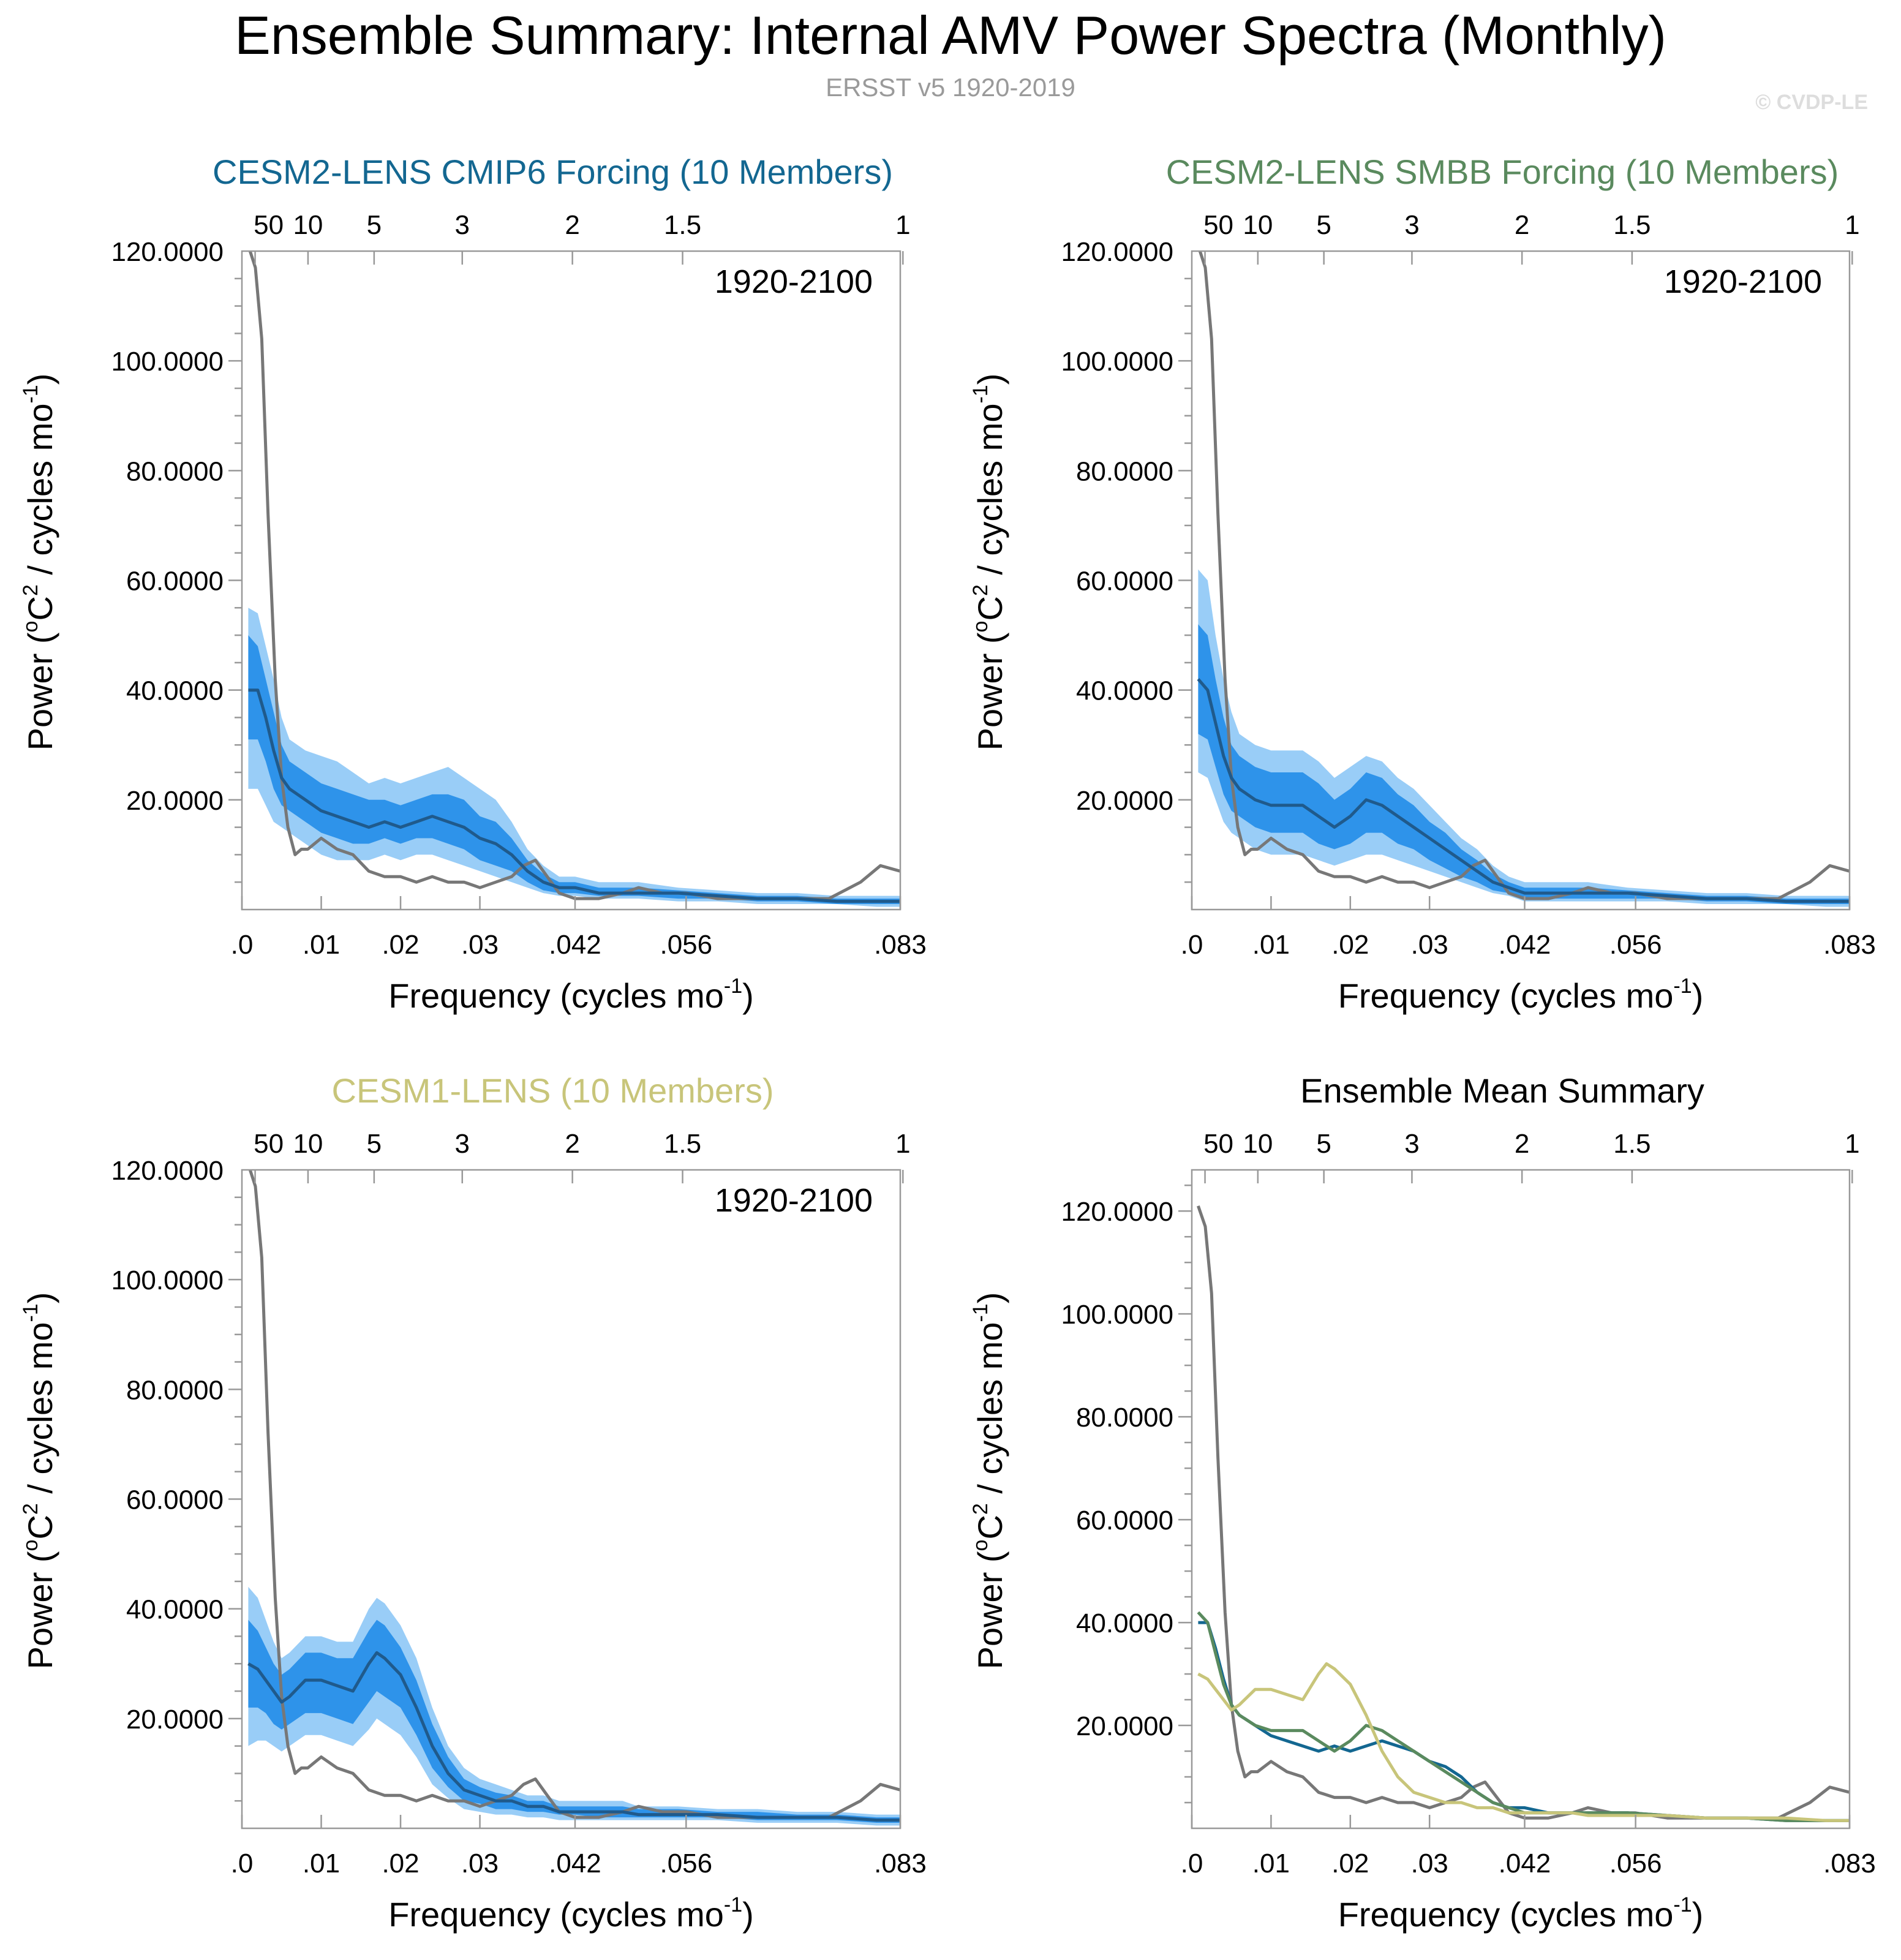 The height and width of the screenshot is (1960, 1901). What do you see at coordinates (1523, 1742) in the screenshot?
I see `series-line-cesm1-lens` at bounding box center [1523, 1742].